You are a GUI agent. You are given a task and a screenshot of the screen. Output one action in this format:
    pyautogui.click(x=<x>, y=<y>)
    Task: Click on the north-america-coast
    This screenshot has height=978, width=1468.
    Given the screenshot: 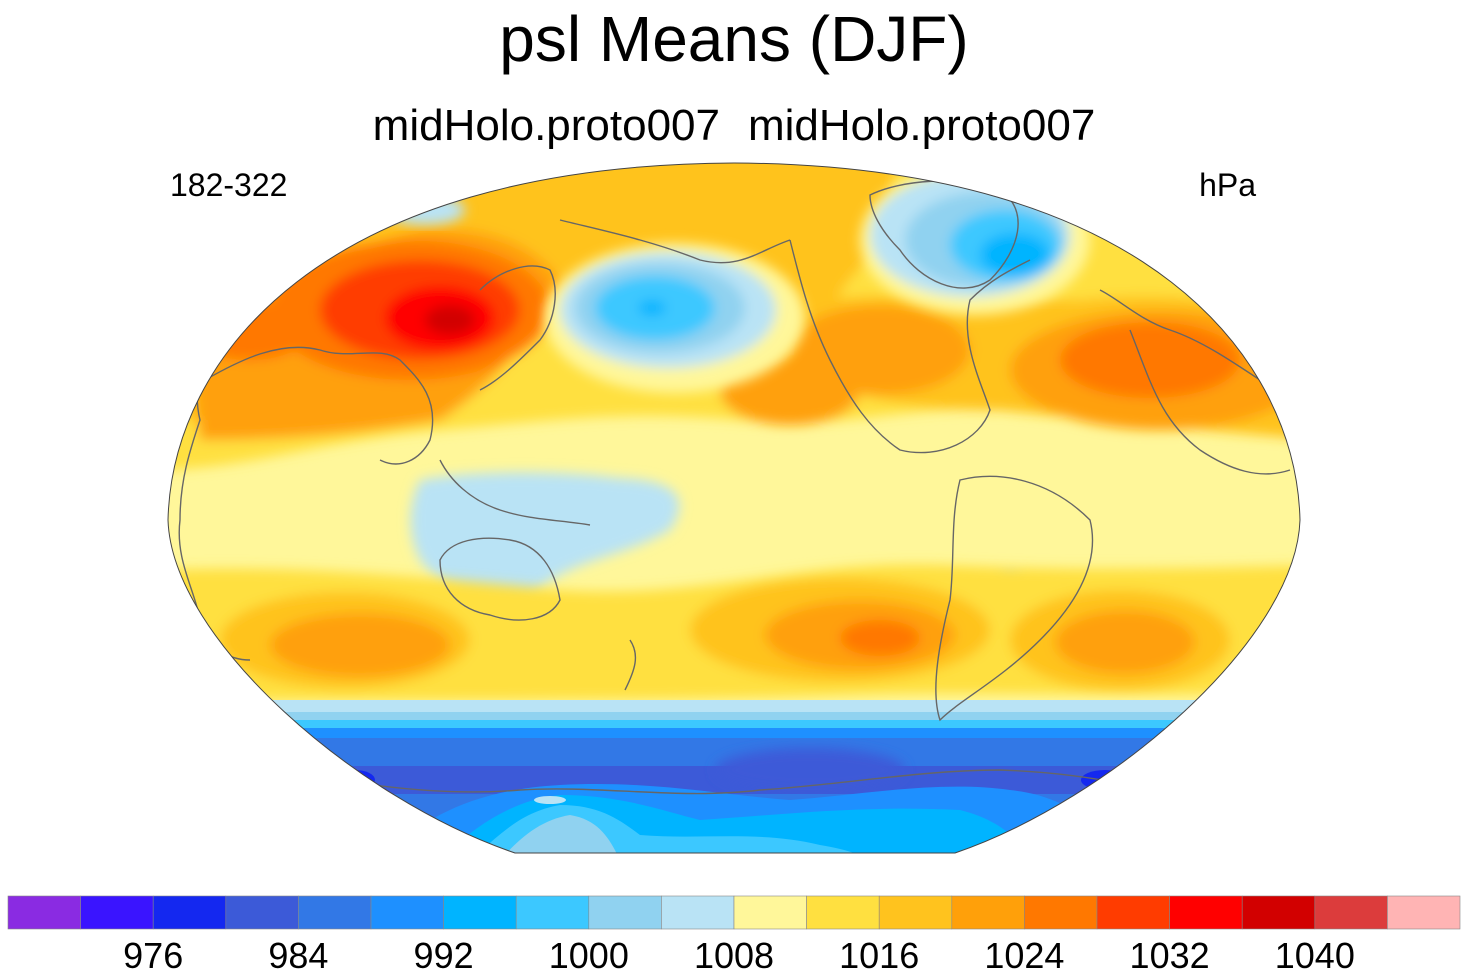 What is the action you would take?
    pyautogui.click(x=910, y=346)
    